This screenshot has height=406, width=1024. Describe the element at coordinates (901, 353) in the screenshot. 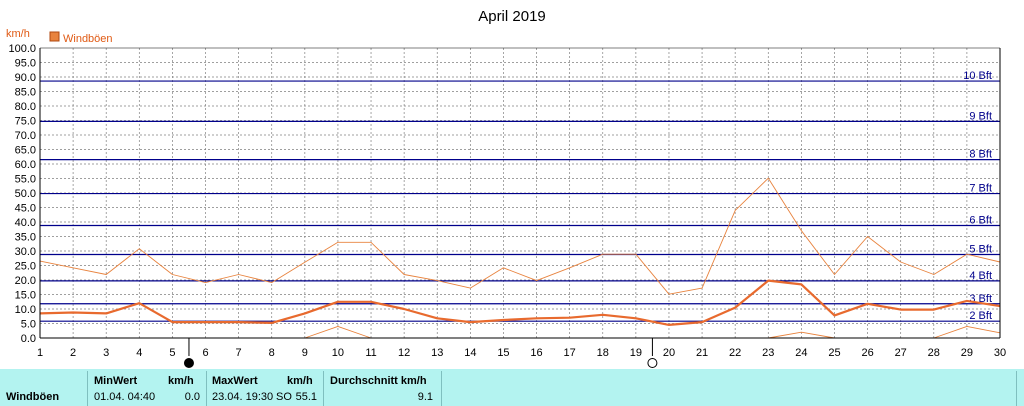

I see `x-tick-label: 27` at that location.